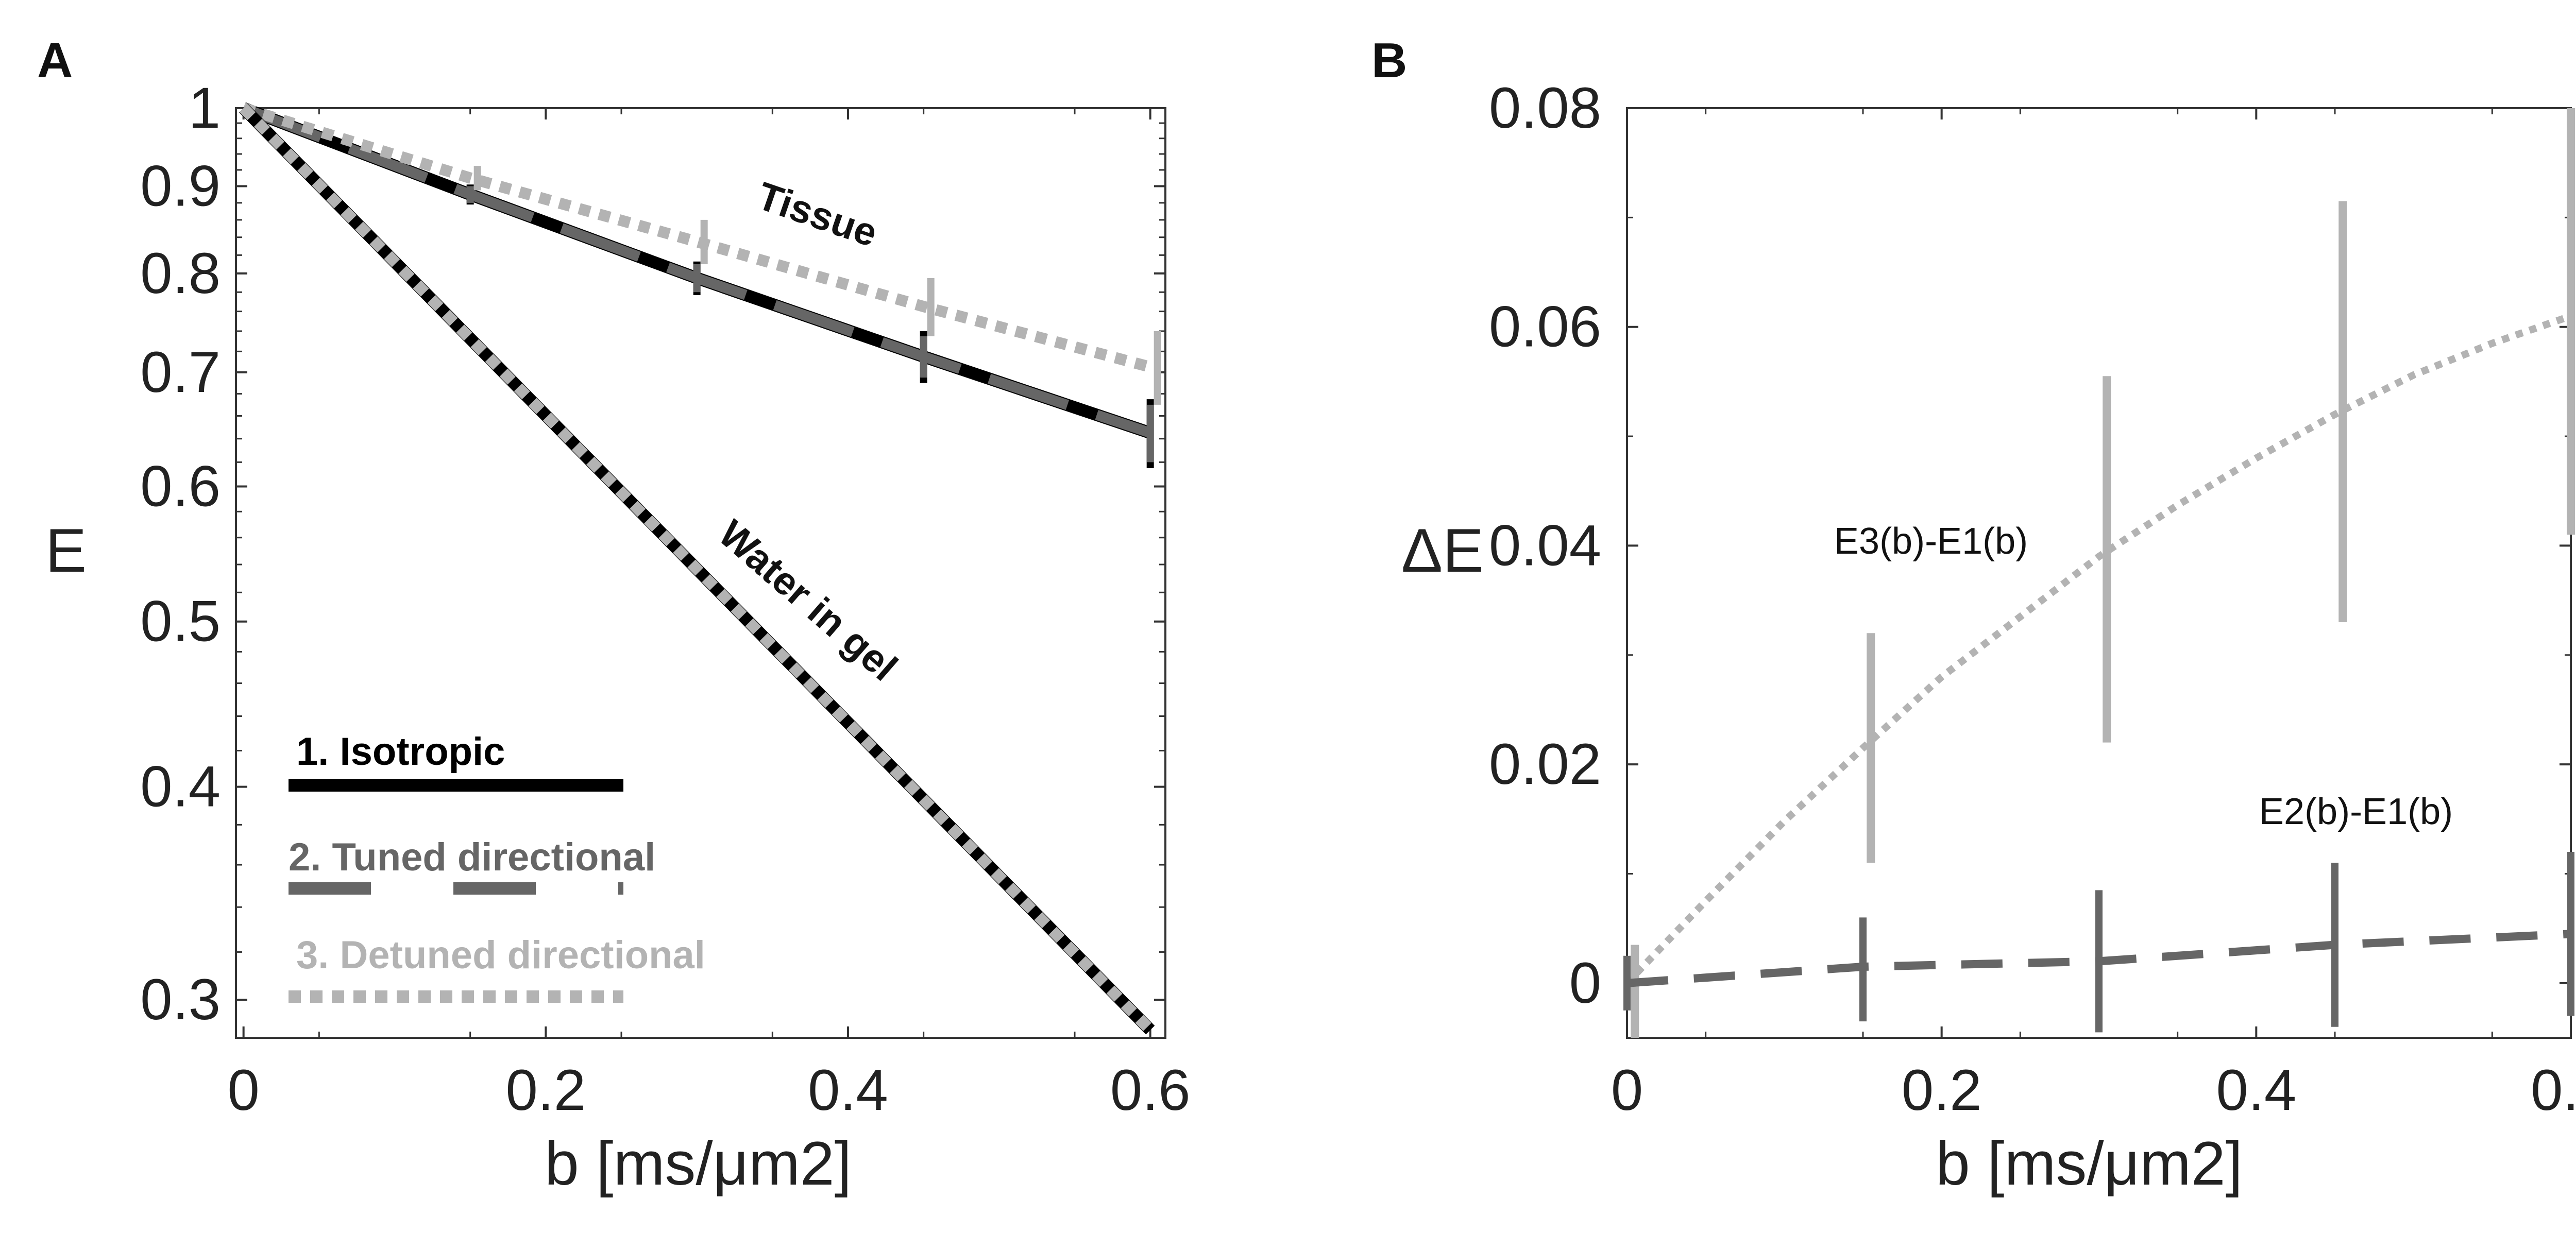 The width and height of the screenshot is (2576, 1233). I want to click on panel-b-ytick-label: 0.06, so click(1545, 327).